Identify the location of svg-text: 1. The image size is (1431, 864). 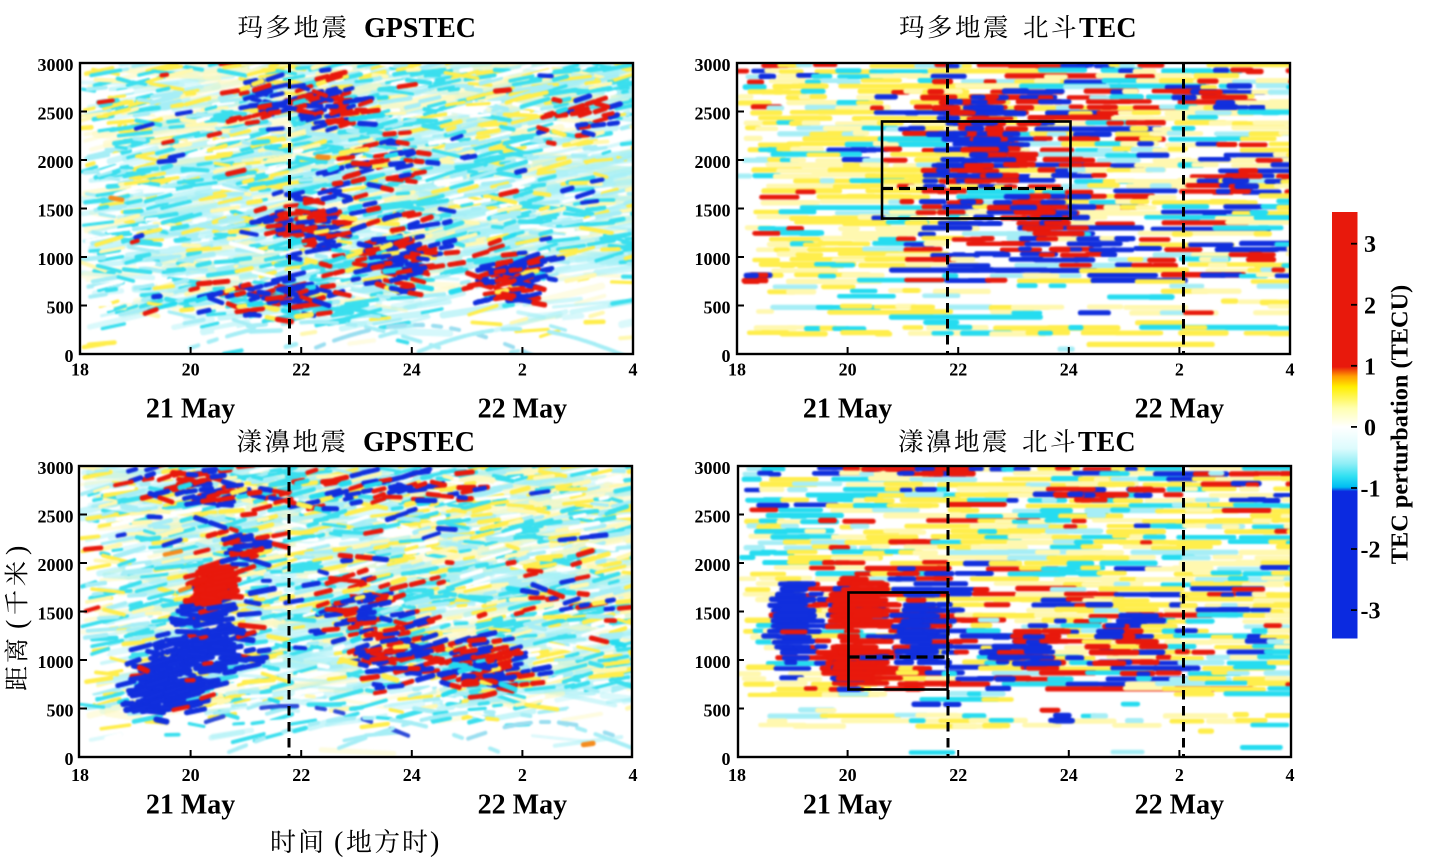
(1370, 367).